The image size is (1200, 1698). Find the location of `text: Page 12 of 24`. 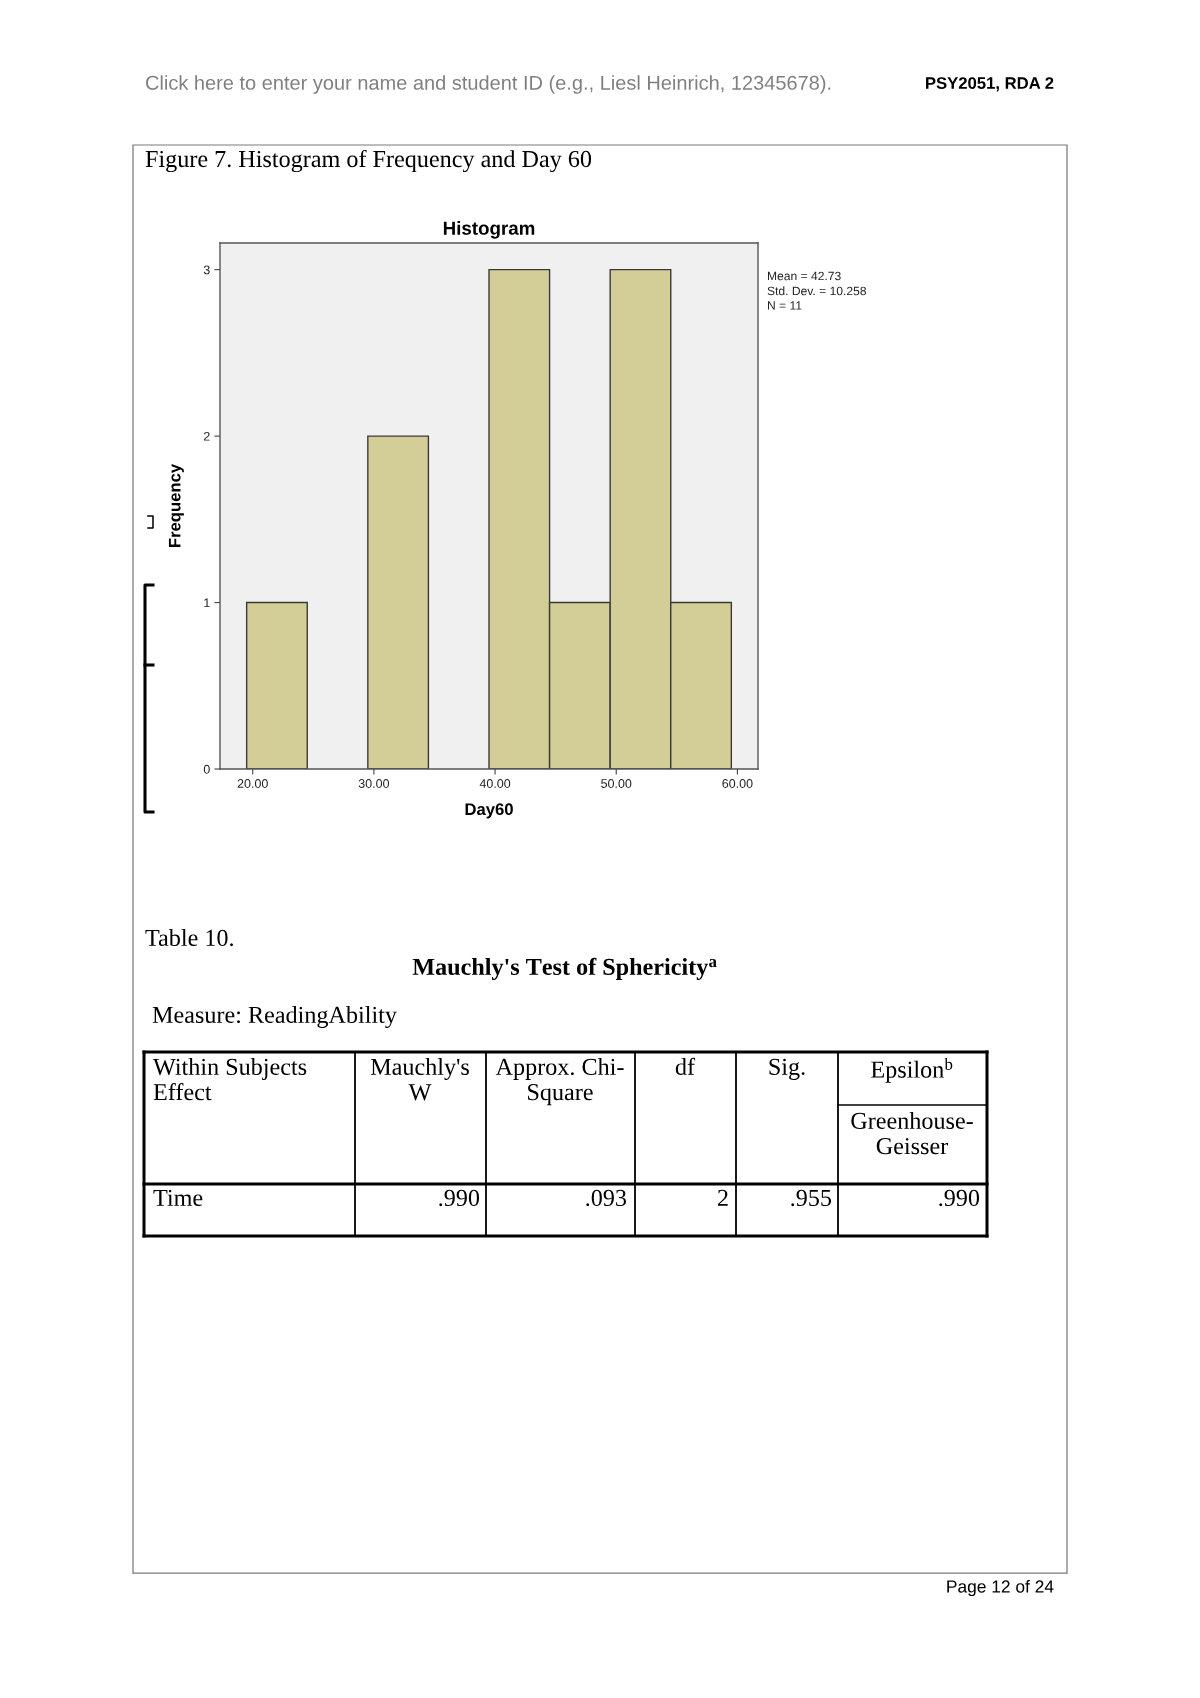

text: Page 12 of 24 is located at coordinates (1000, 1588).